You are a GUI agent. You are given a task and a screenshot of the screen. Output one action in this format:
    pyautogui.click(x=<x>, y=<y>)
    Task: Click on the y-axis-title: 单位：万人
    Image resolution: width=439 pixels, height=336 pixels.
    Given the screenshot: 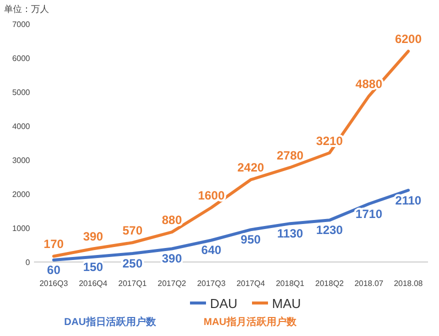 What is the action you would take?
    pyautogui.click(x=26, y=9)
    